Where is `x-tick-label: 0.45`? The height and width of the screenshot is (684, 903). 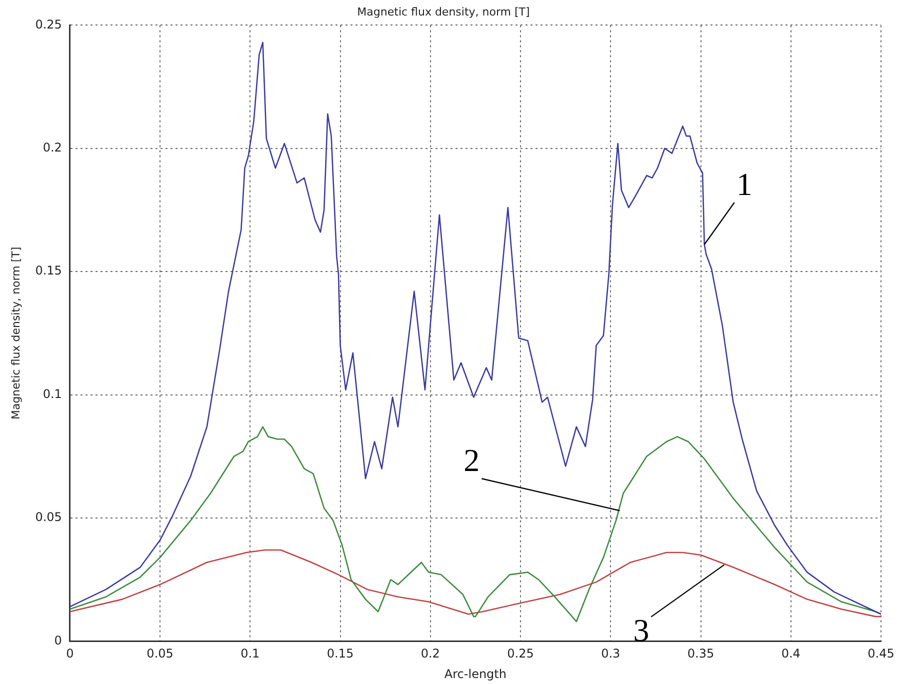
x-tick-label: 0.45 is located at coordinates (881, 653).